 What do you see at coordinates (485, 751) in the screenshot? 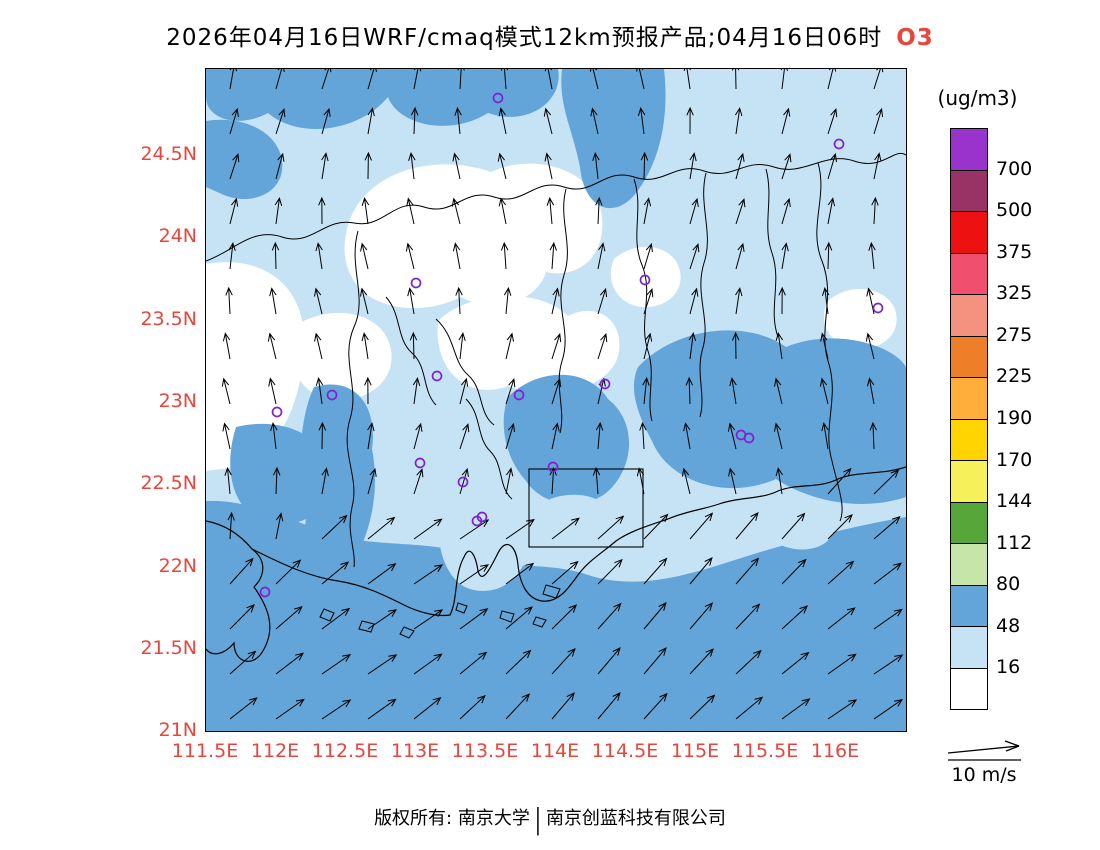
I see `x-tick-label: 113.5E` at bounding box center [485, 751].